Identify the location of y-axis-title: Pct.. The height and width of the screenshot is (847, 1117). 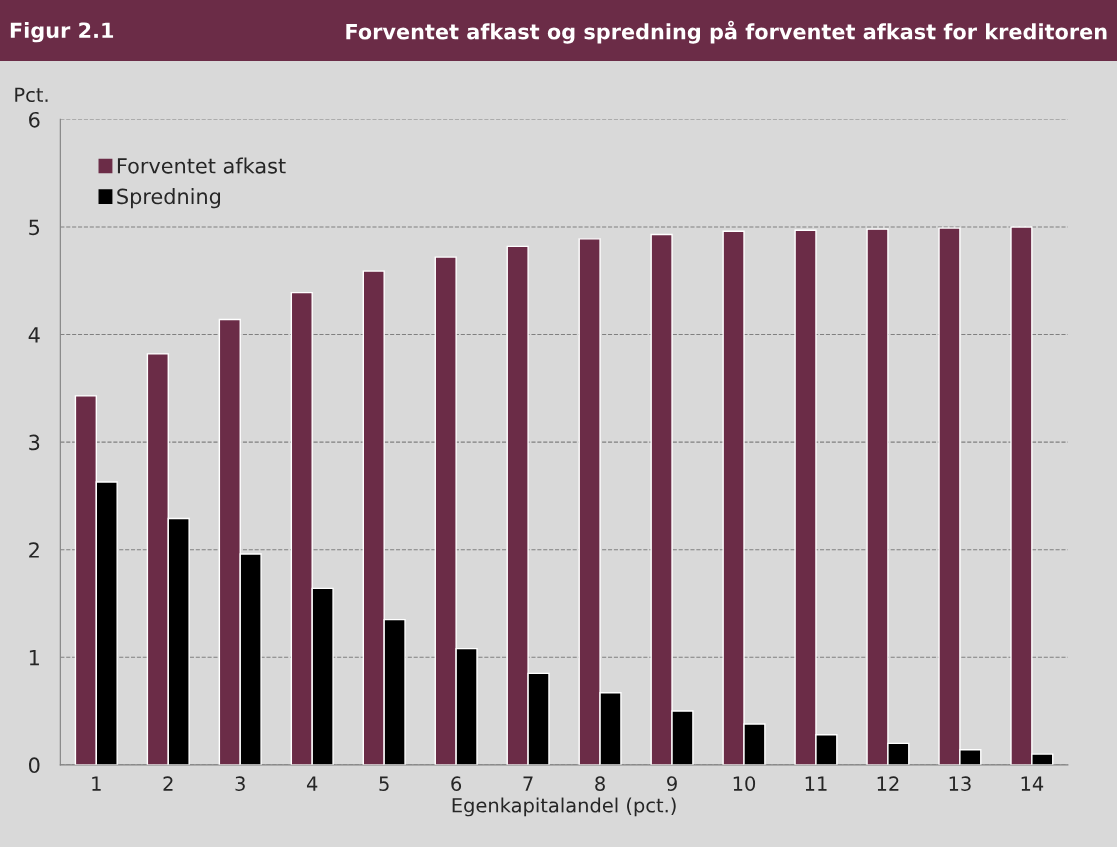
(31, 95).